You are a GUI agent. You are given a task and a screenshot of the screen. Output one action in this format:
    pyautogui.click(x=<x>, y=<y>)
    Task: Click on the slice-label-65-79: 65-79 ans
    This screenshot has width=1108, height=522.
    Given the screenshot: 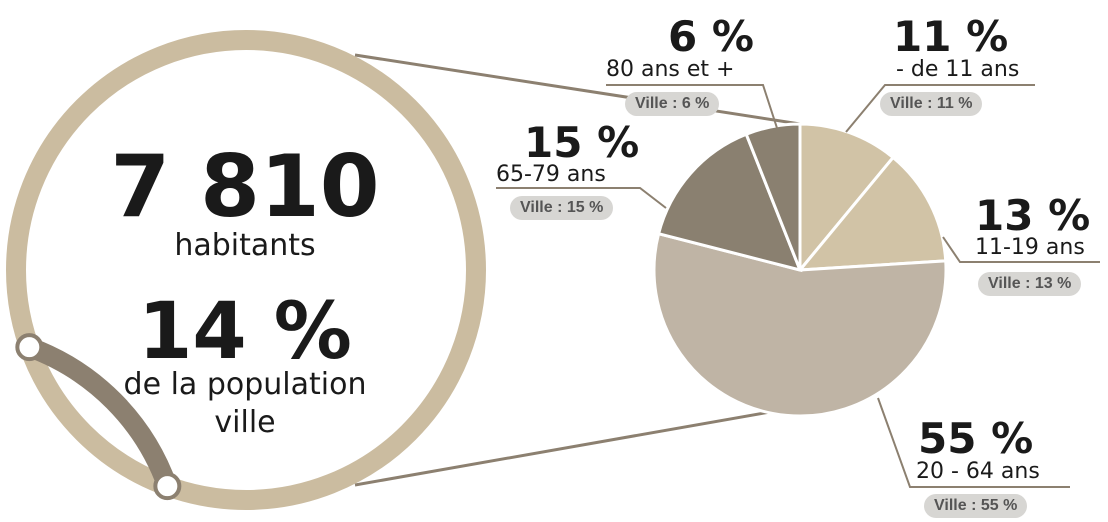 What is the action you would take?
    pyautogui.click(x=551, y=174)
    